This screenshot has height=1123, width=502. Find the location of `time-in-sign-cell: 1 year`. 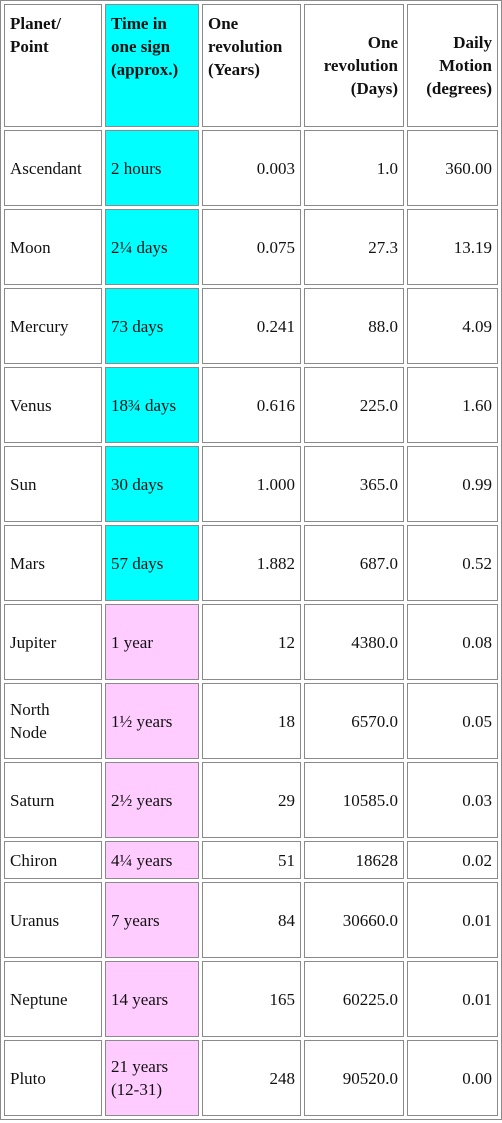

time-in-sign-cell: 1 year is located at coordinates (152, 642).